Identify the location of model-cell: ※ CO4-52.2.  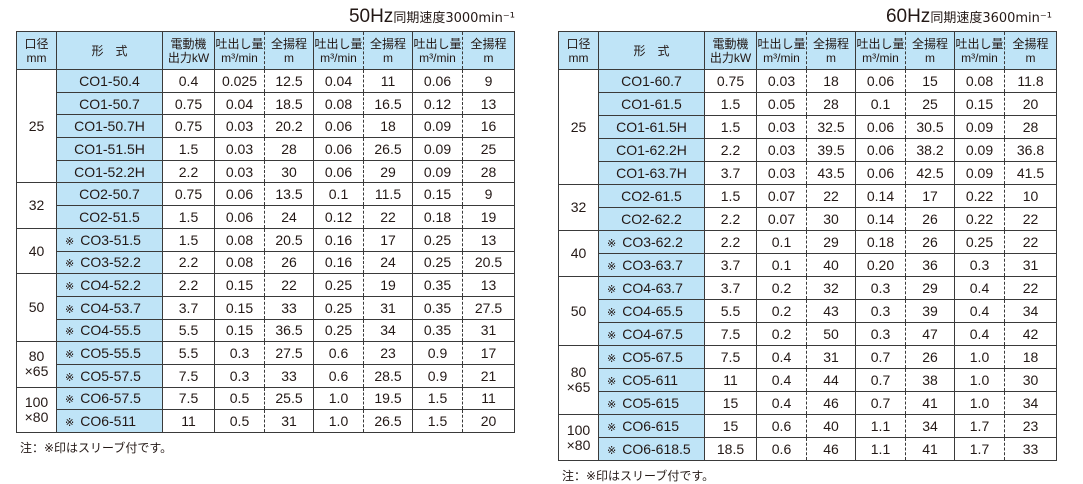
(109, 285).